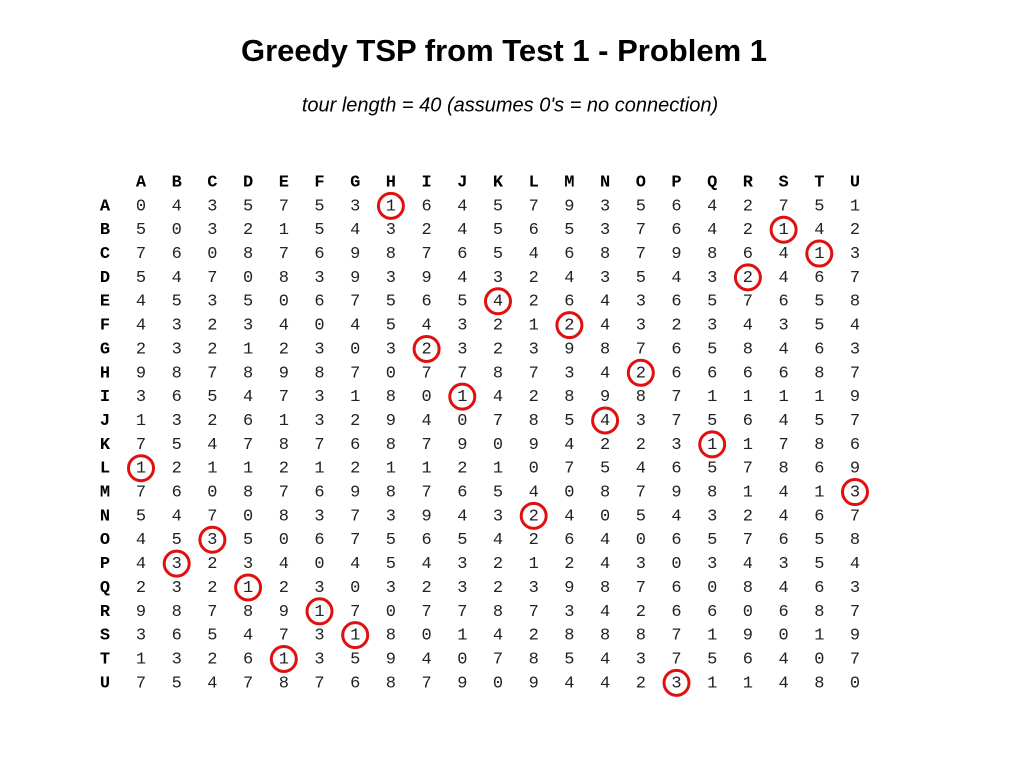 The height and width of the screenshot is (768, 1024). I want to click on row-header: B, so click(105, 230).